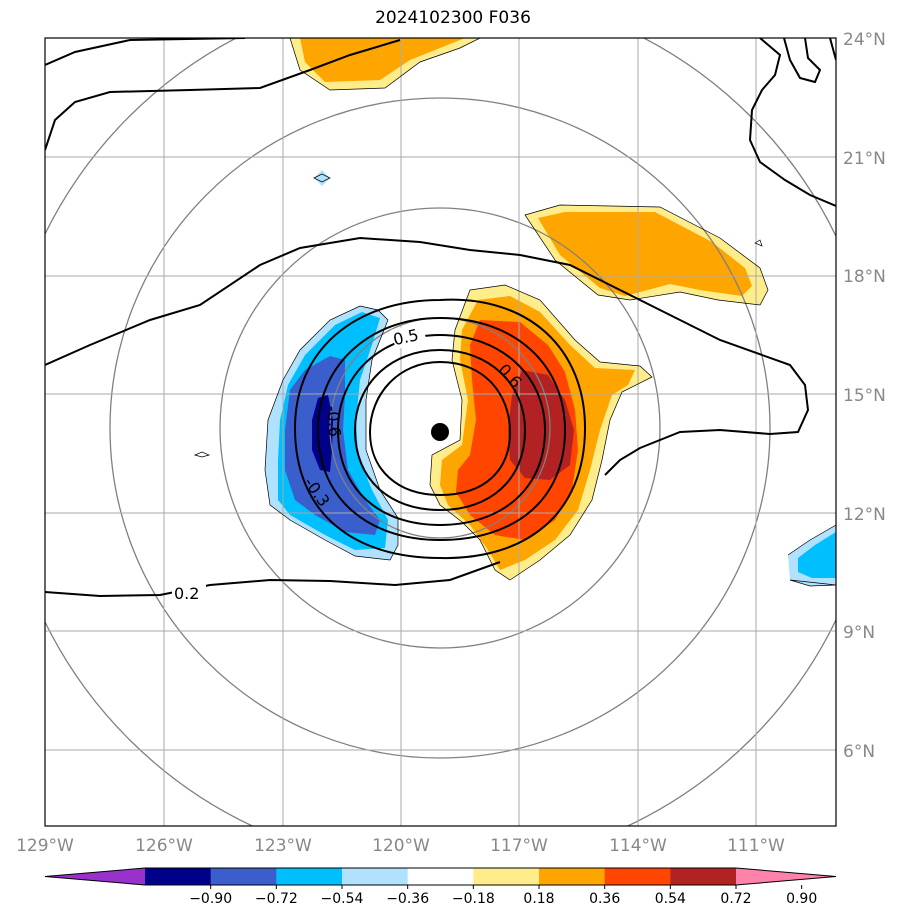 The width and height of the screenshot is (906, 924). What do you see at coordinates (859, 633) in the screenshot?
I see `lat-tick: 9°N` at bounding box center [859, 633].